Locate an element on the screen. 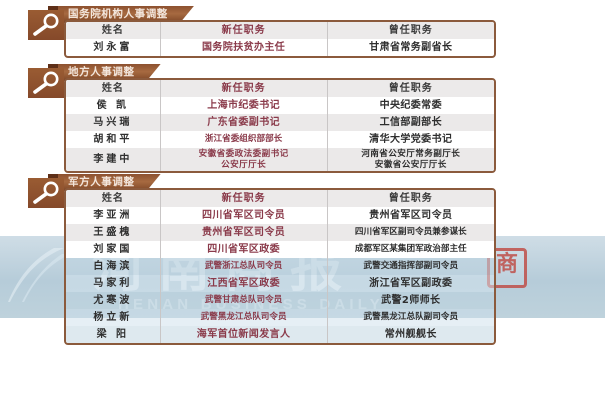 The width and height of the screenshot is (605, 400). table-row: 白海滨 武警浙江总队司令员 武警交通指挥部副司令员 is located at coordinates (280, 266).